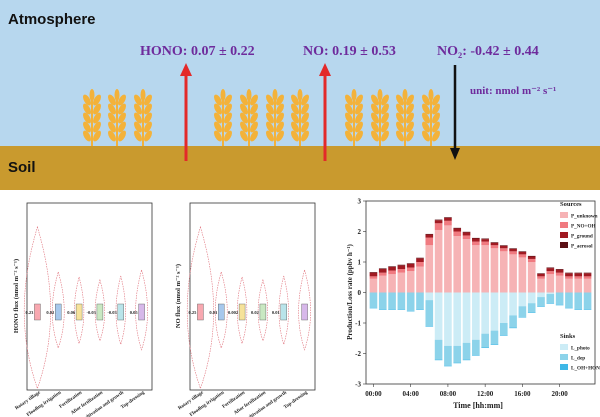 The height and width of the screenshot is (417, 600). Describe the element at coordinates (112, 312) in the screenshot. I see `mean-label: -0.03` at that location.